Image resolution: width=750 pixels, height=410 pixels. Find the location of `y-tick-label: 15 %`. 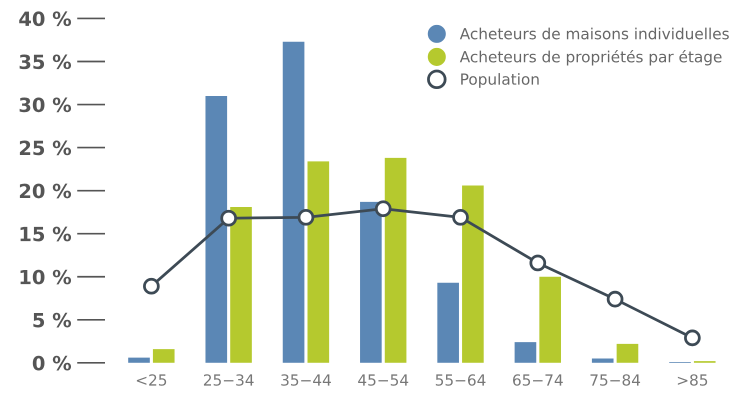

y-tick-label: 15 % is located at coordinates (46, 234).